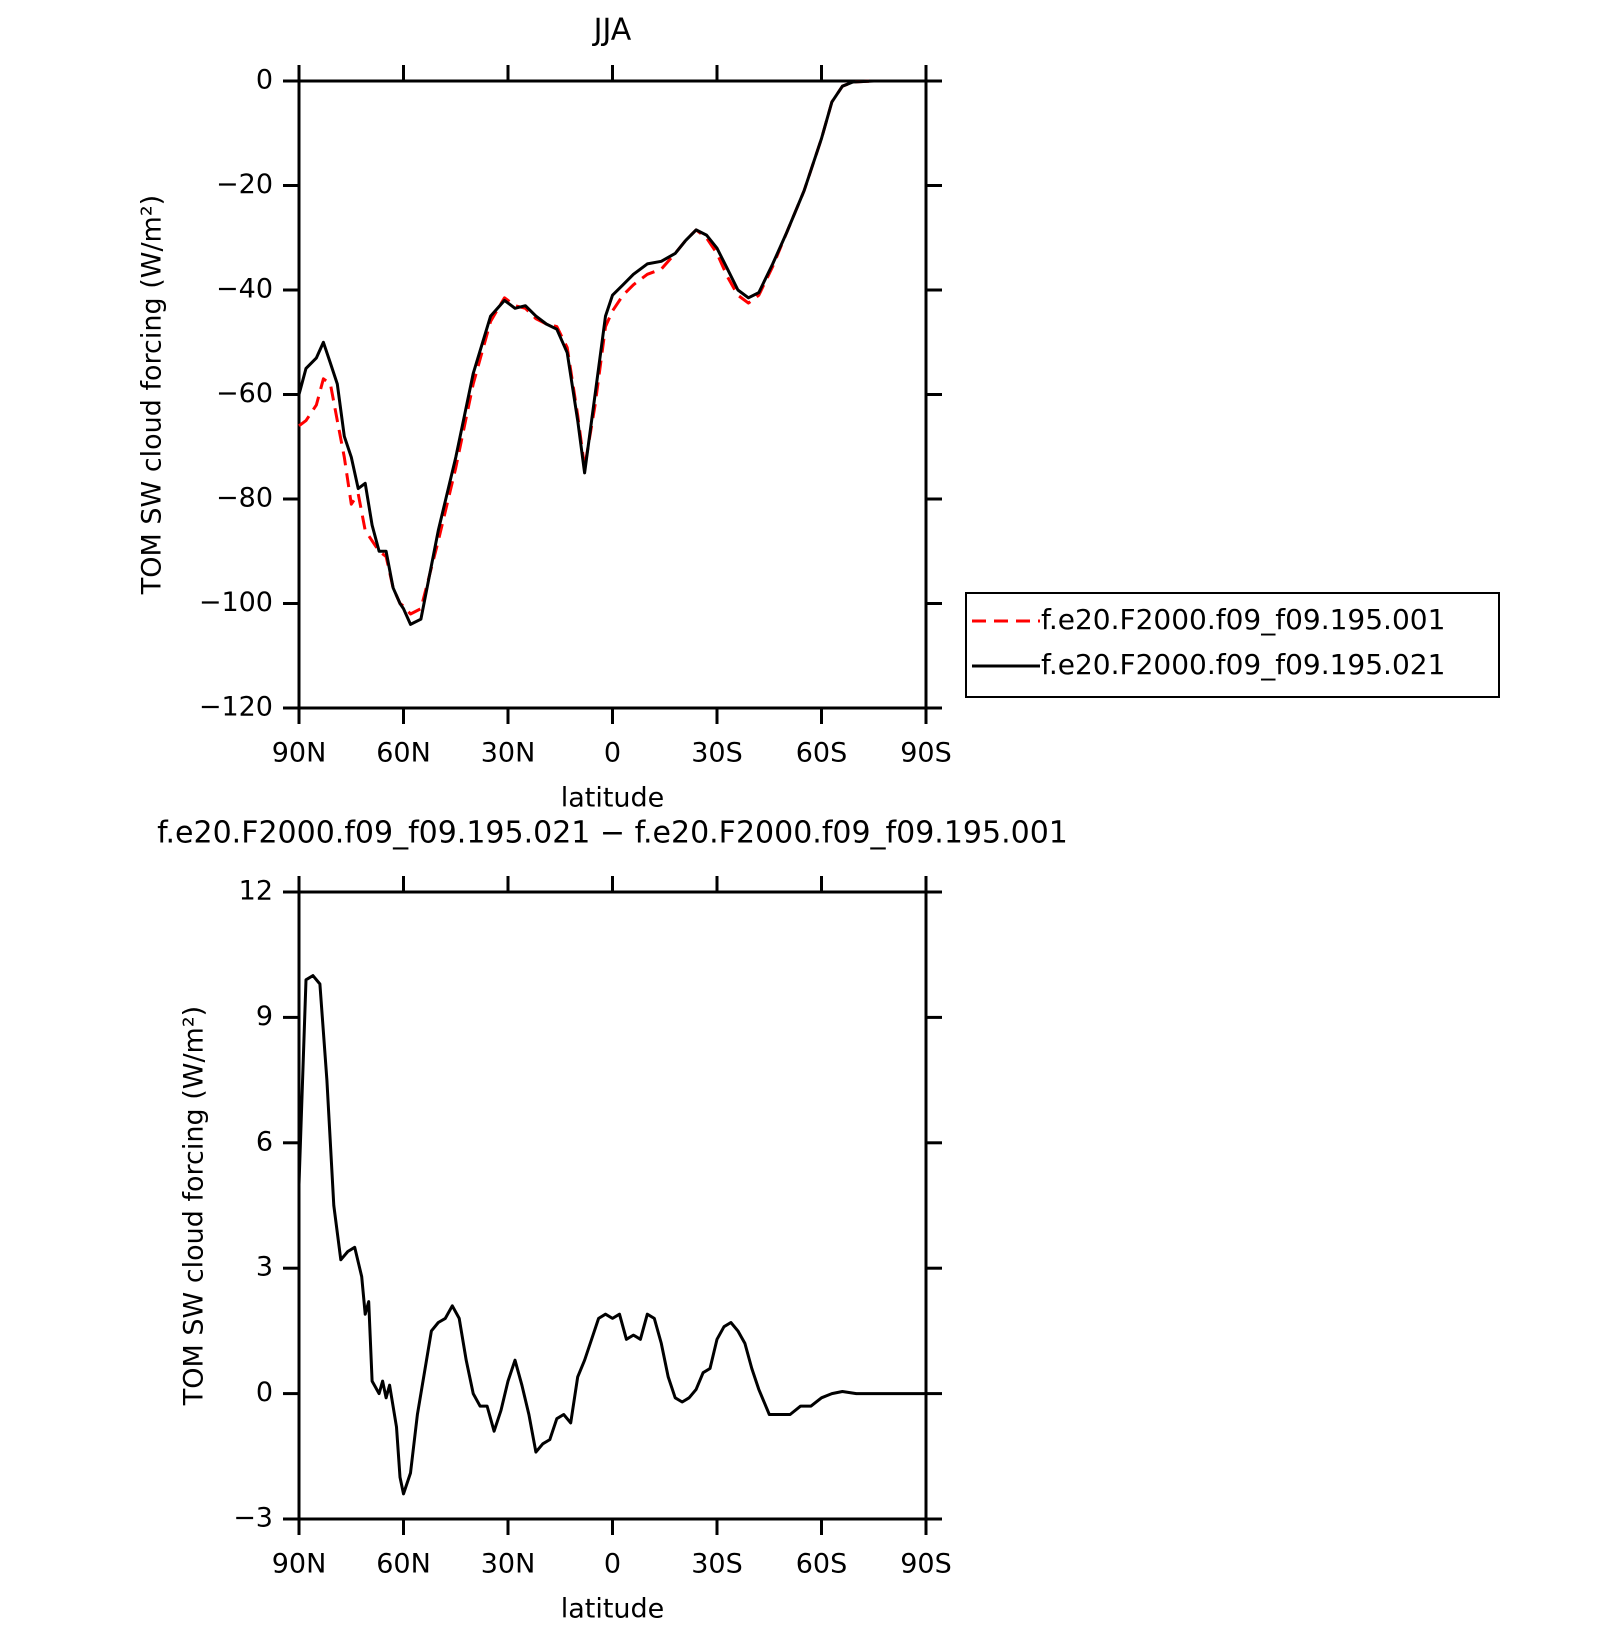 The height and width of the screenshot is (1641, 1613). What do you see at coordinates (236, 602) in the screenshot?
I see `y-tick-label: −100` at bounding box center [236, 602].